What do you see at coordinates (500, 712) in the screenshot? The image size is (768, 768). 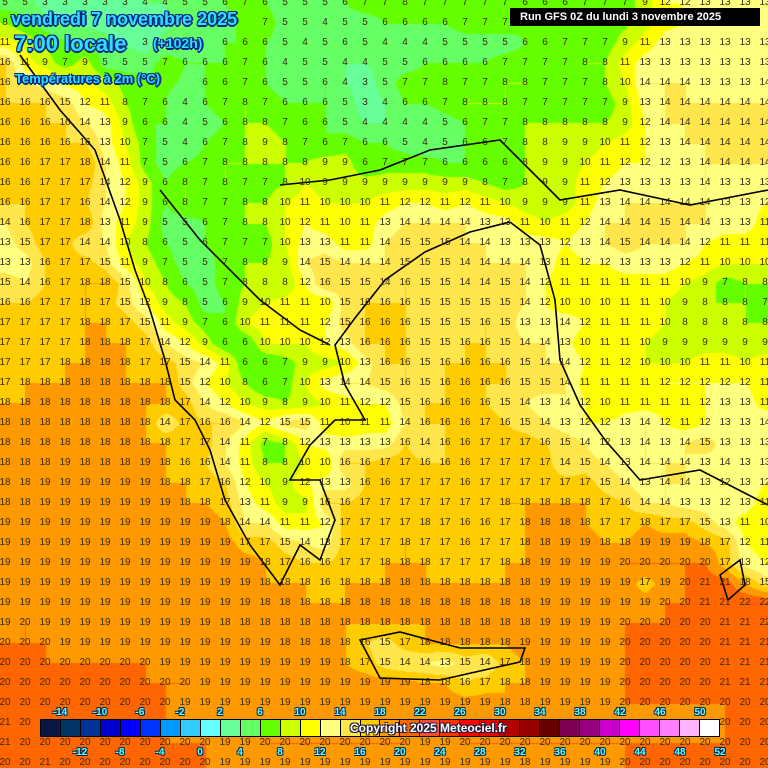 I see `legend-label-top: 30` at bounding box center [500, 712].